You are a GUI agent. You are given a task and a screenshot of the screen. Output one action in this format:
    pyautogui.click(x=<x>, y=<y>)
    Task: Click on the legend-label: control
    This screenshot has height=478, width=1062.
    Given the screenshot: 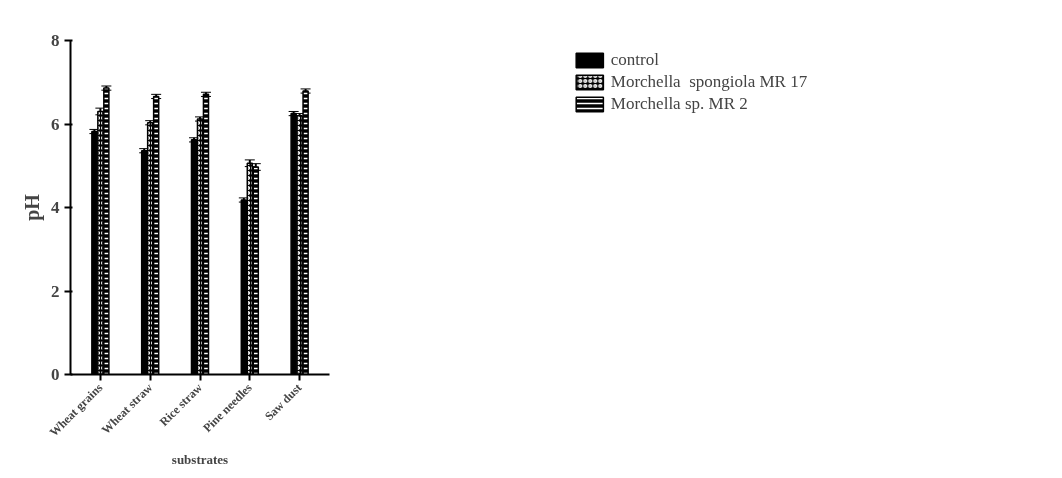 What is the action you would take?
    pyautogui.click(x=634, y=60)
    